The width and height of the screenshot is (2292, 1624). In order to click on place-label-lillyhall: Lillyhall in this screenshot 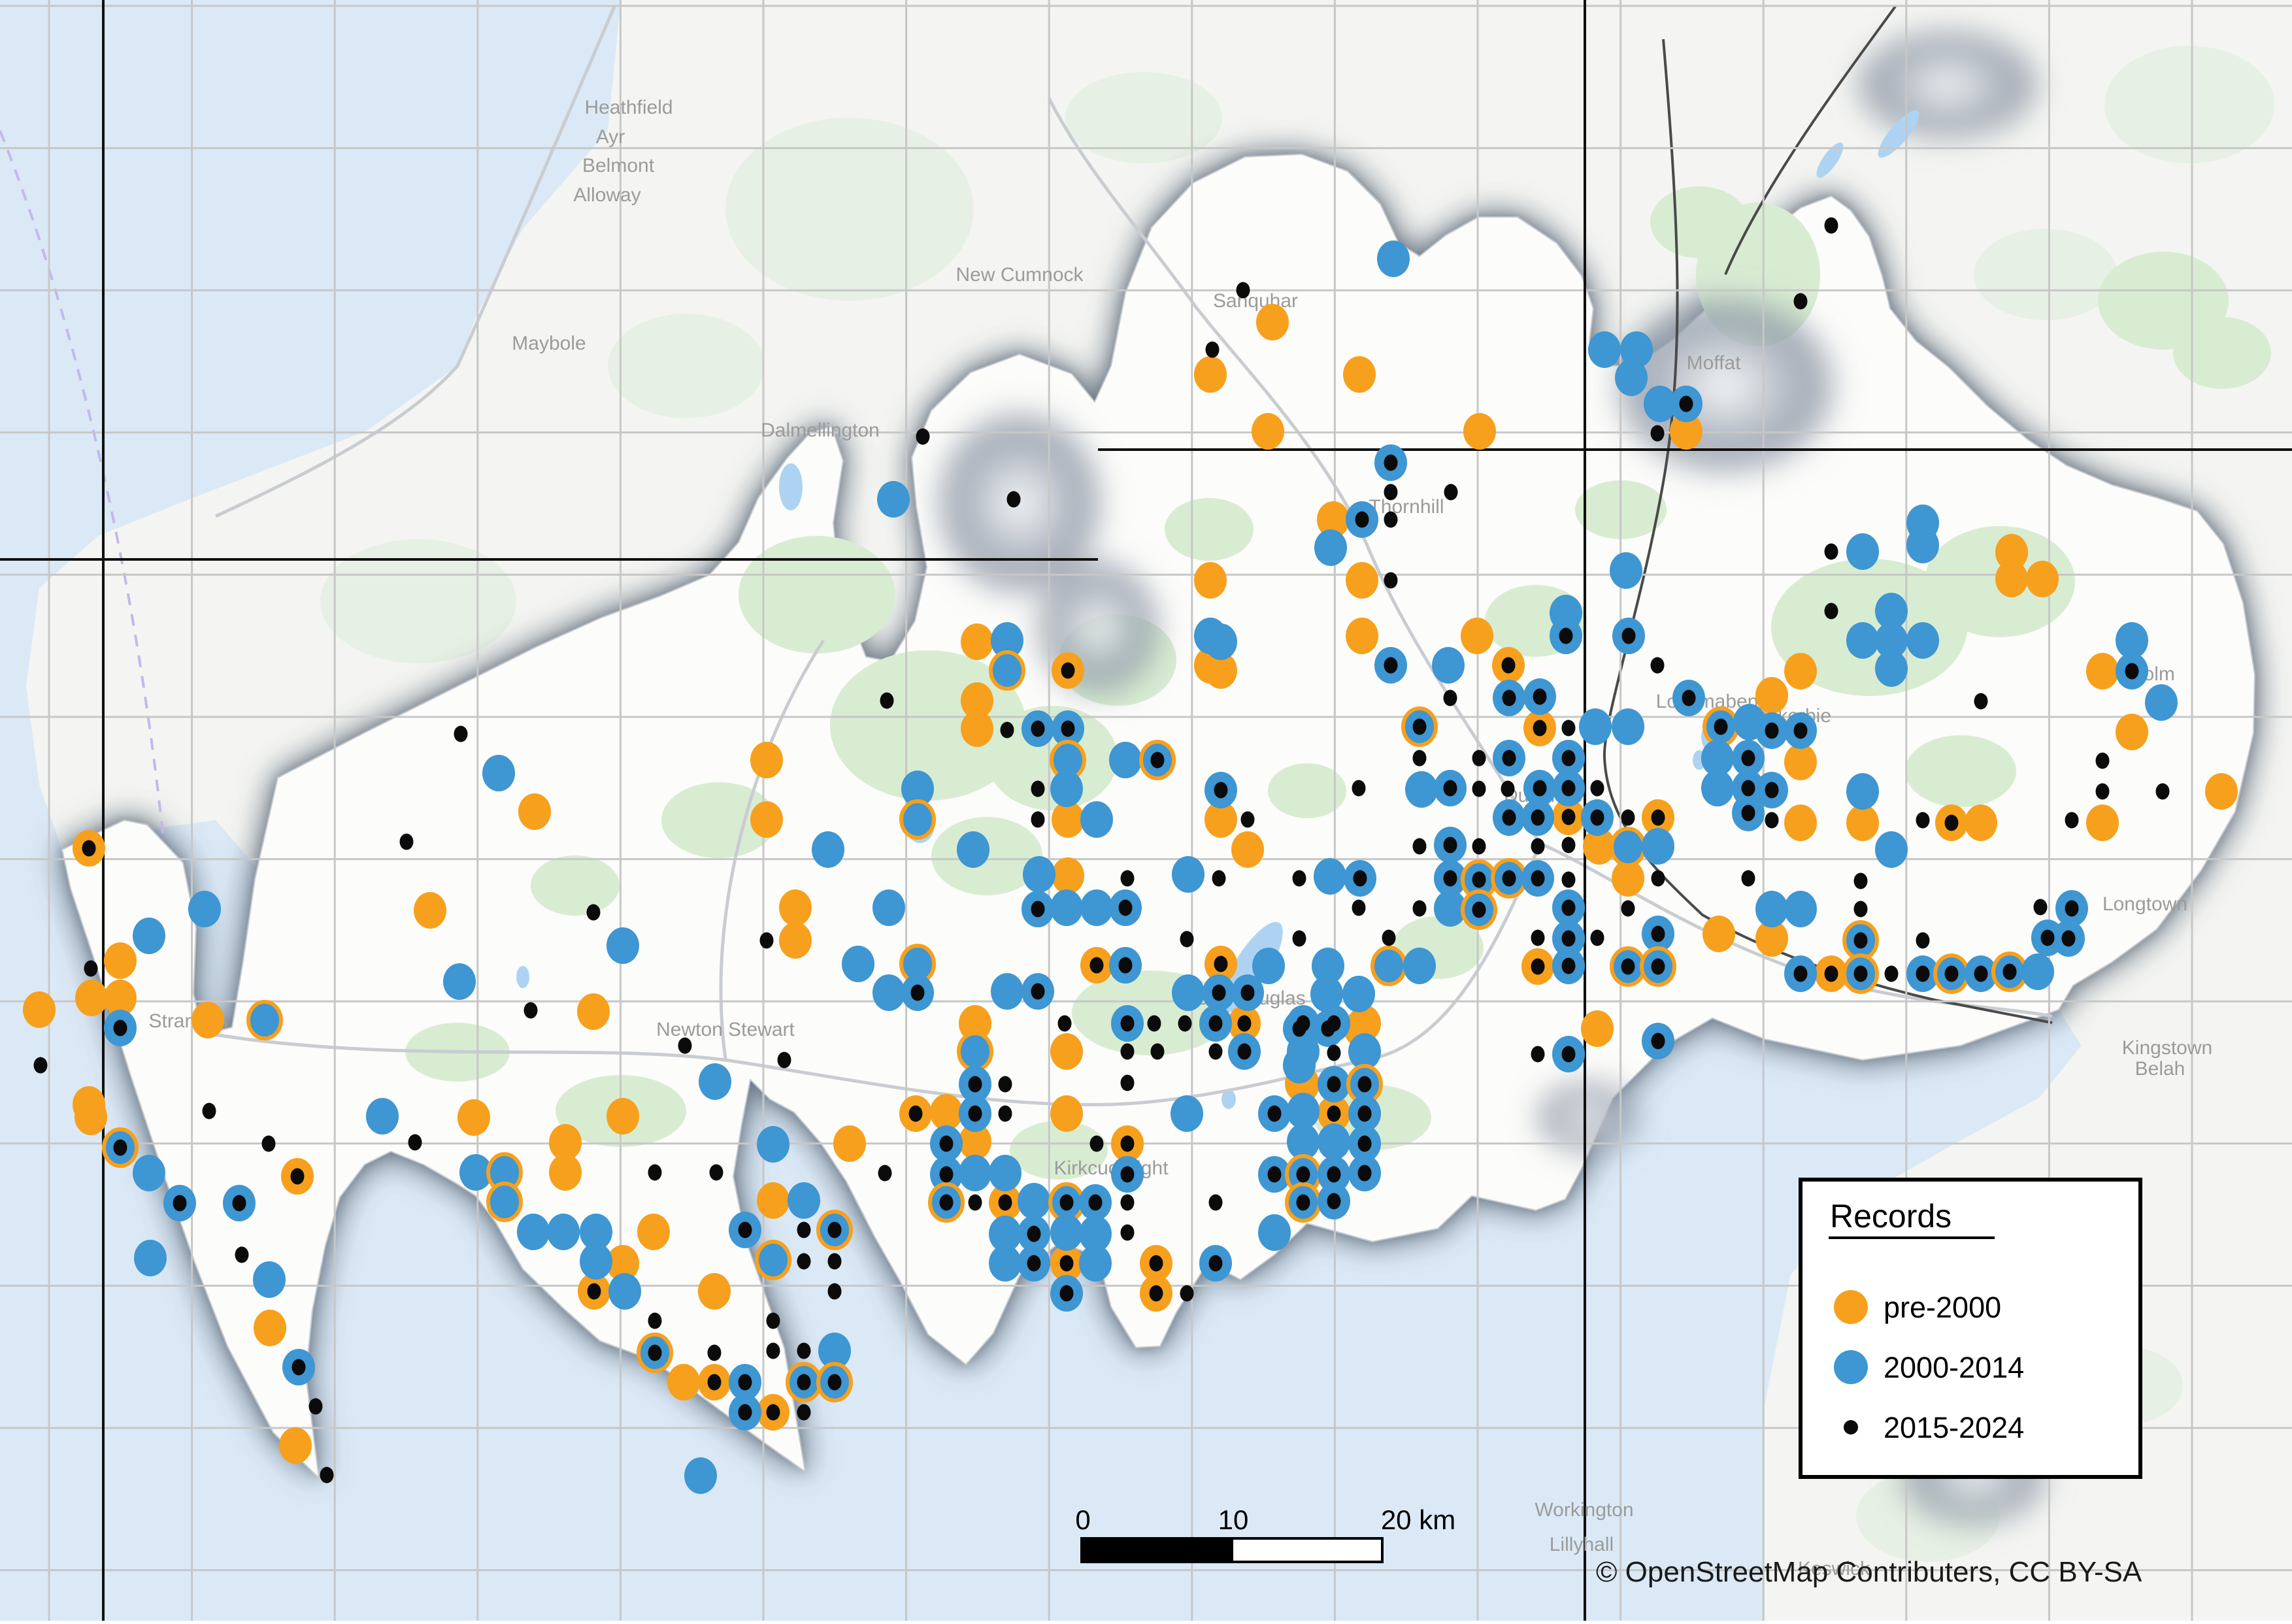, I will do `click(1582, 1544)`.